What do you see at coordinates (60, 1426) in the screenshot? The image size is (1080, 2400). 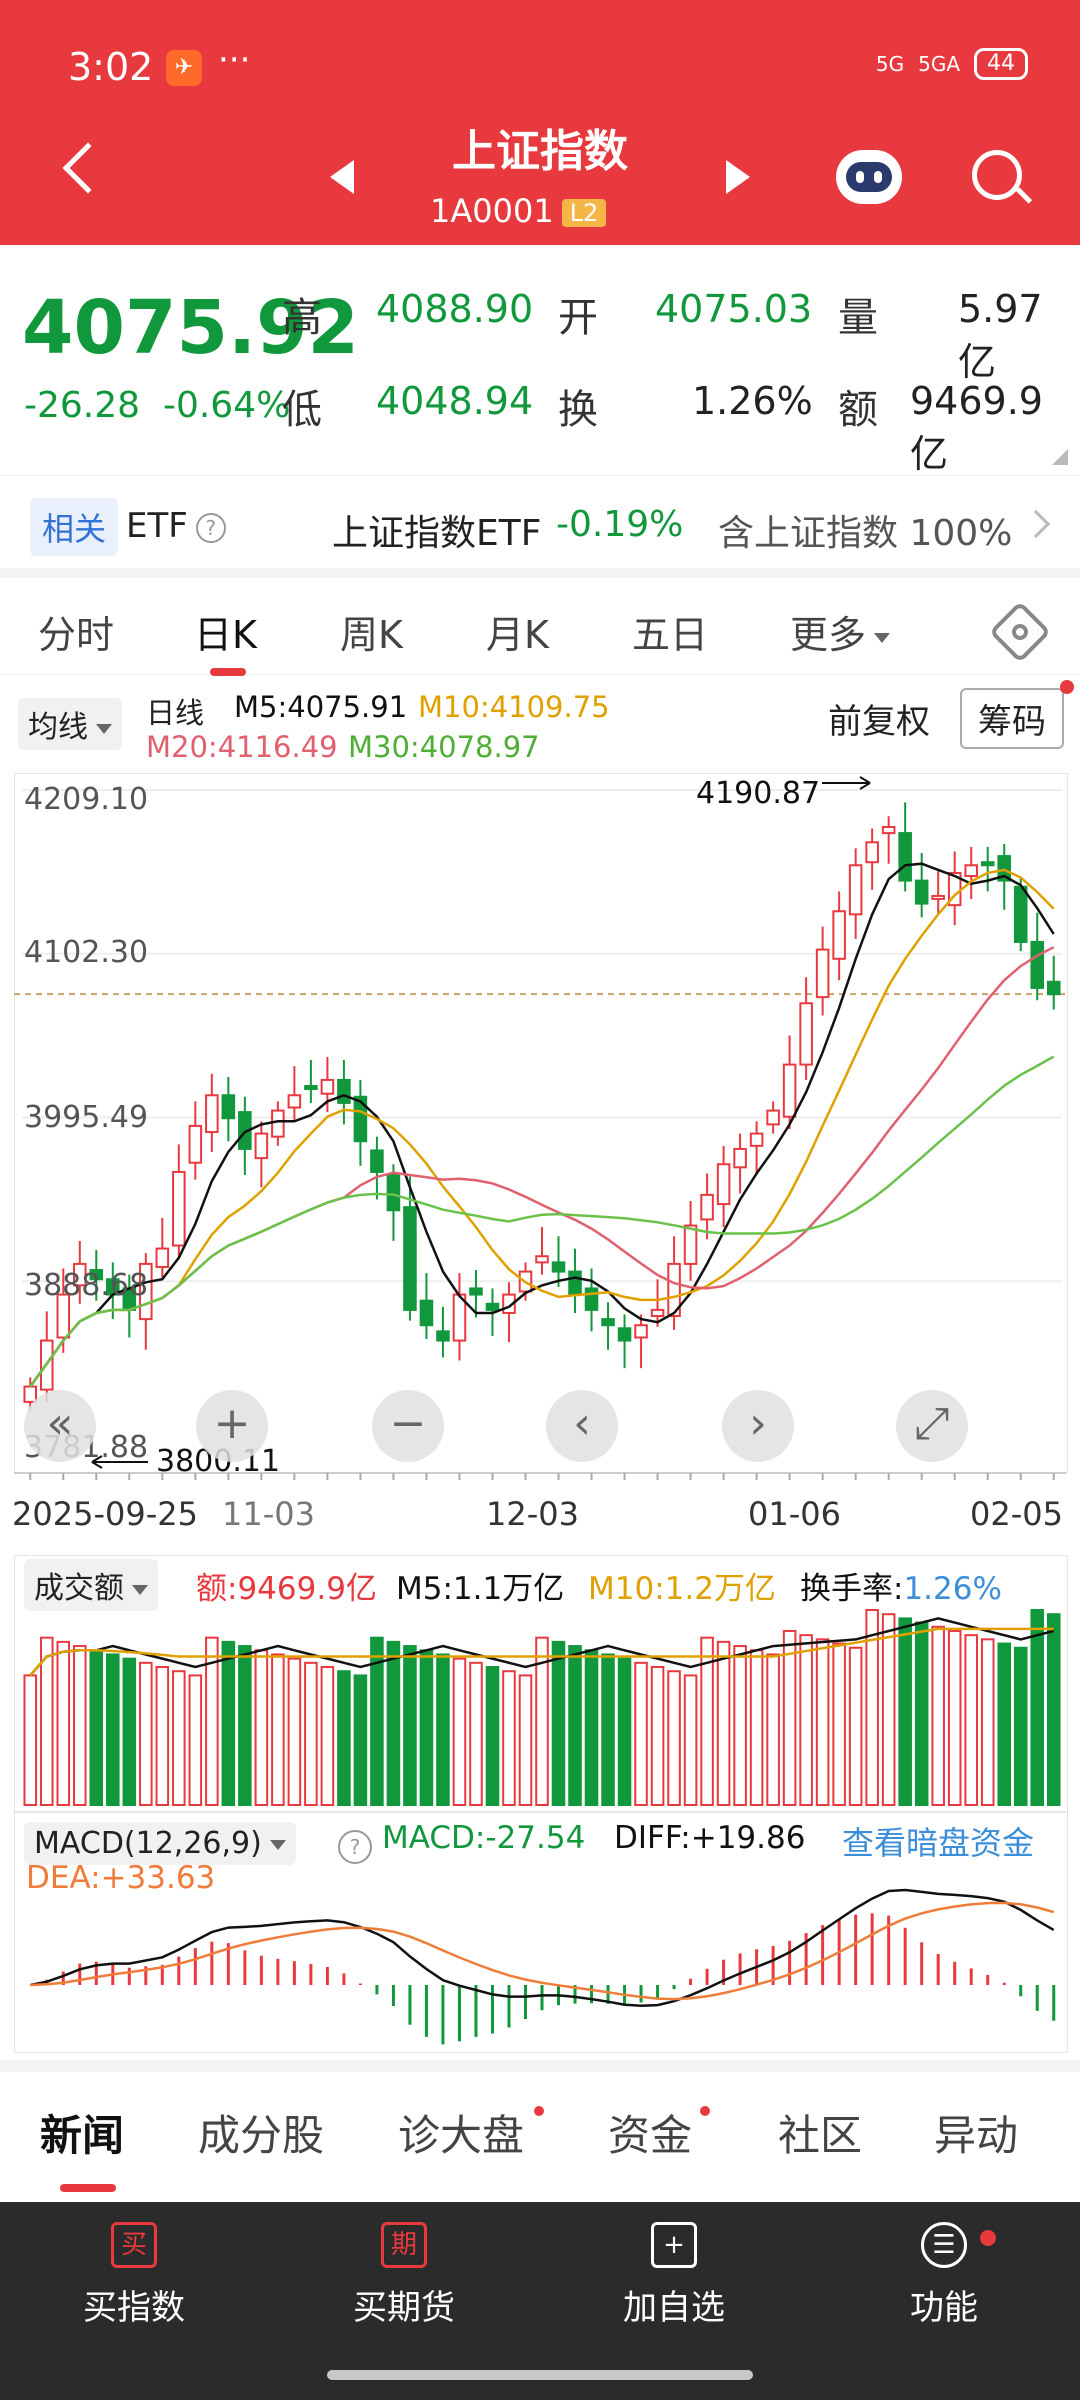 I see `scroll-left-fast-button: «` at bounding box center [60, 1426].